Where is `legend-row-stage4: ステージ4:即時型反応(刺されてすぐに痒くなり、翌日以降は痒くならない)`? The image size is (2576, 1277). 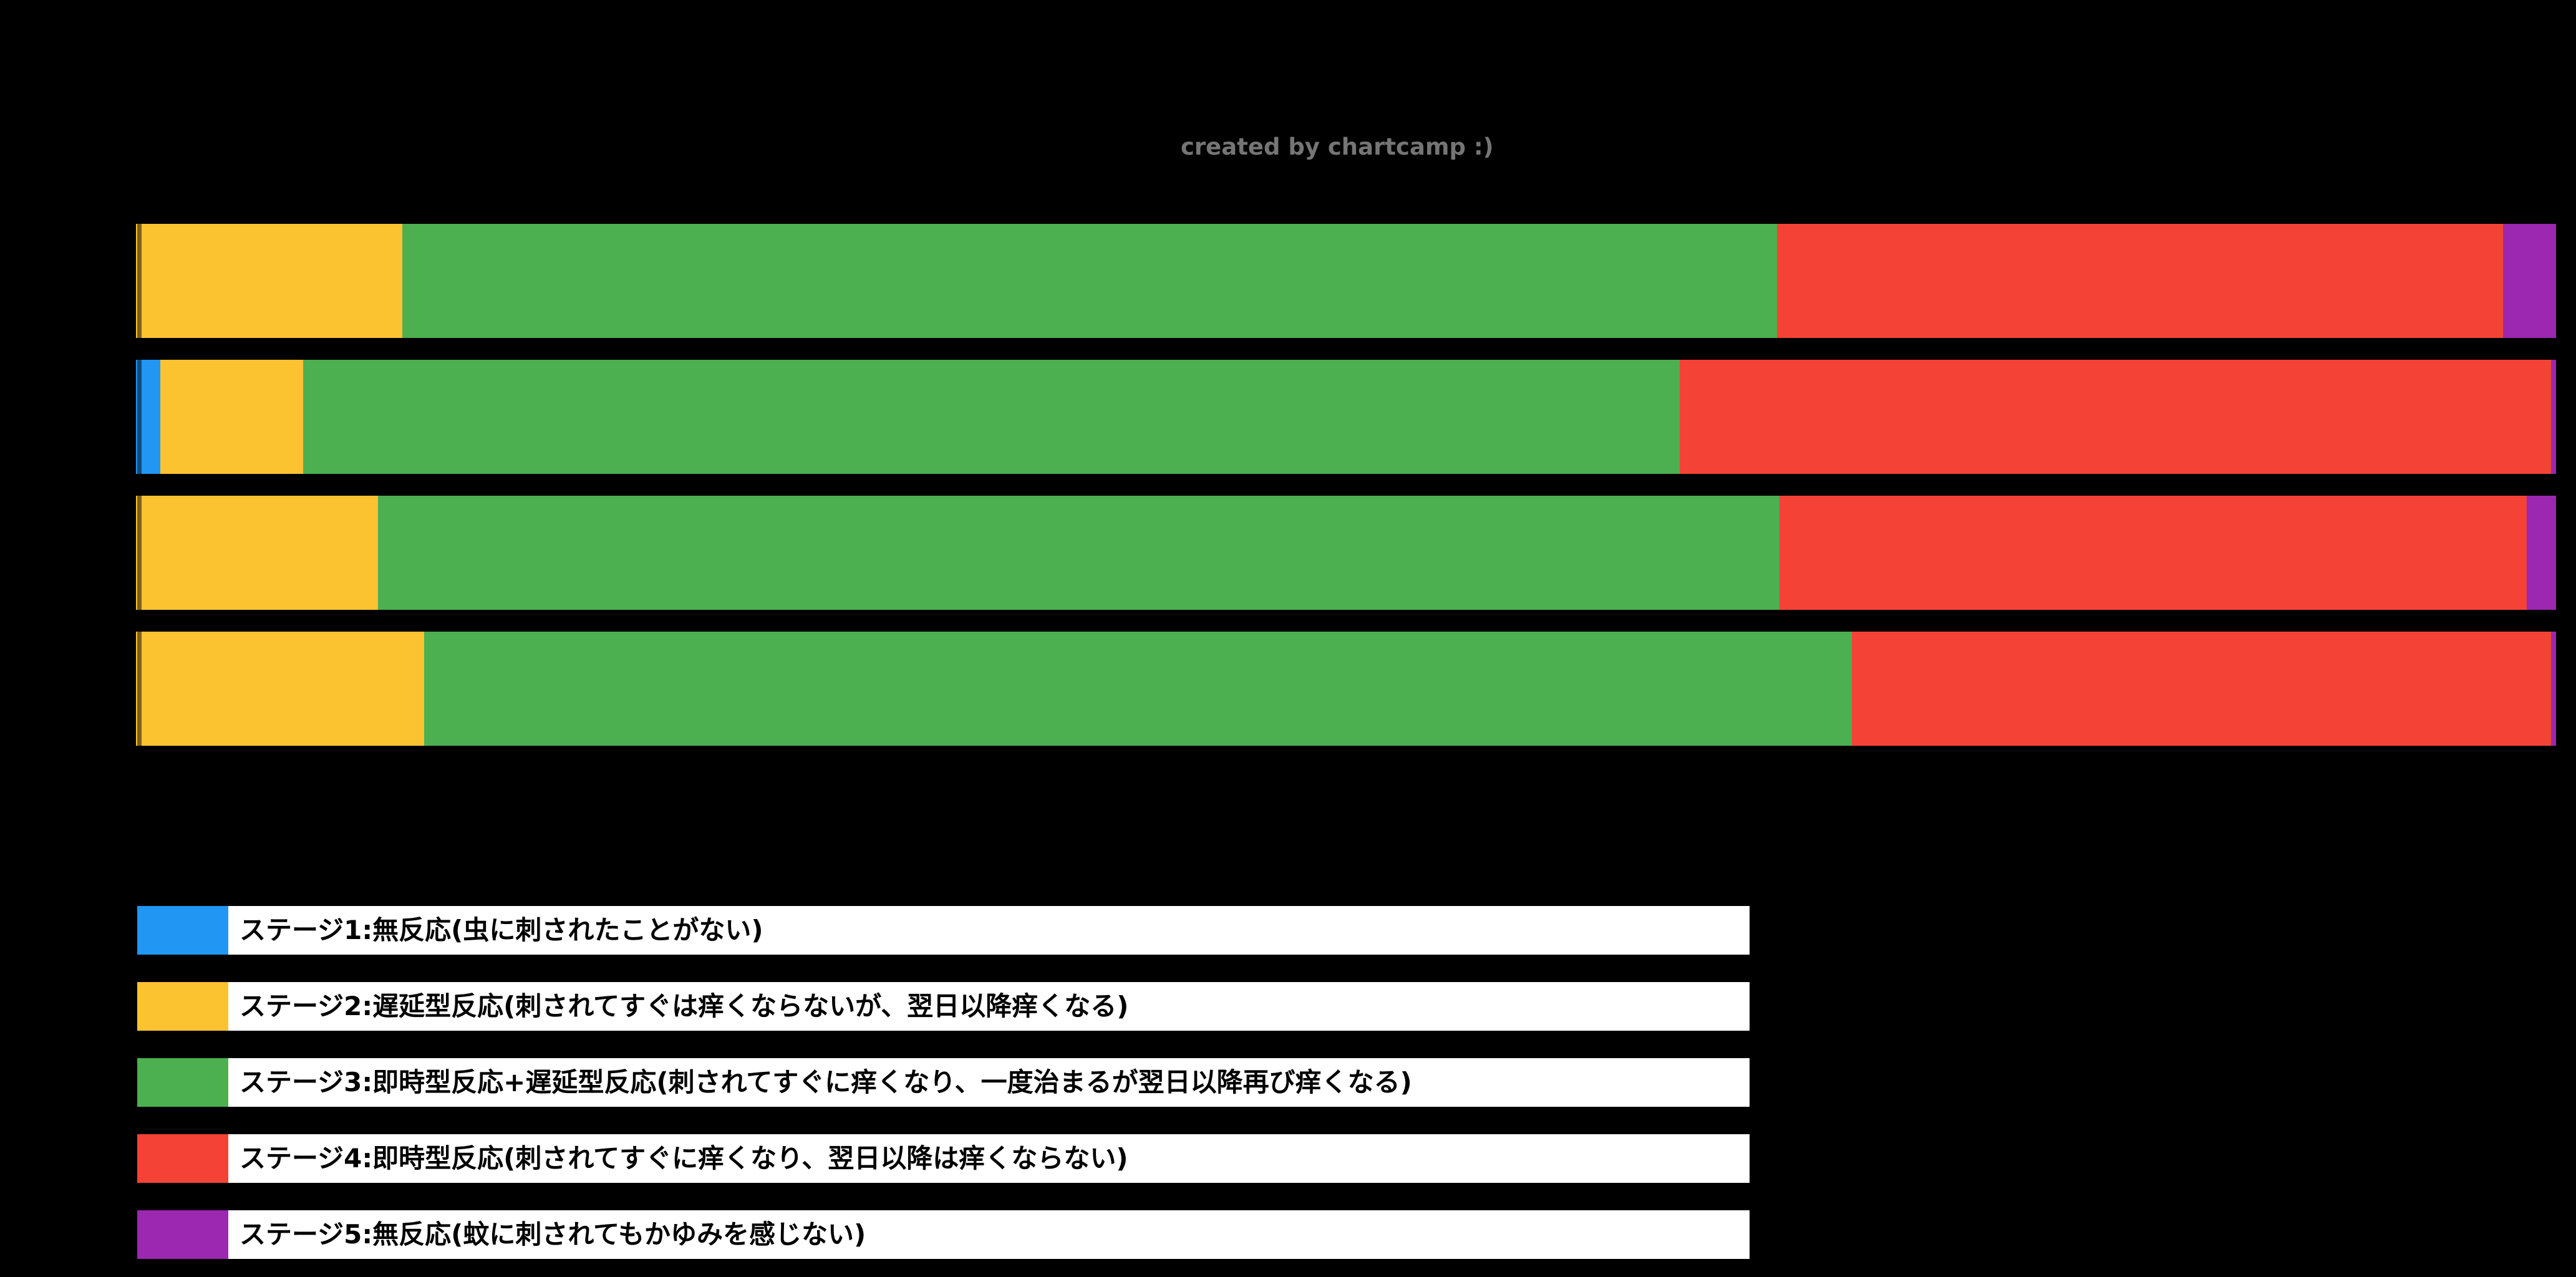 legend-row-stage4: ステージ4:即時型反応(刺されてすぐに痒くなり、翌日以降は痒くならない) is located at coordinates (943, 1158).